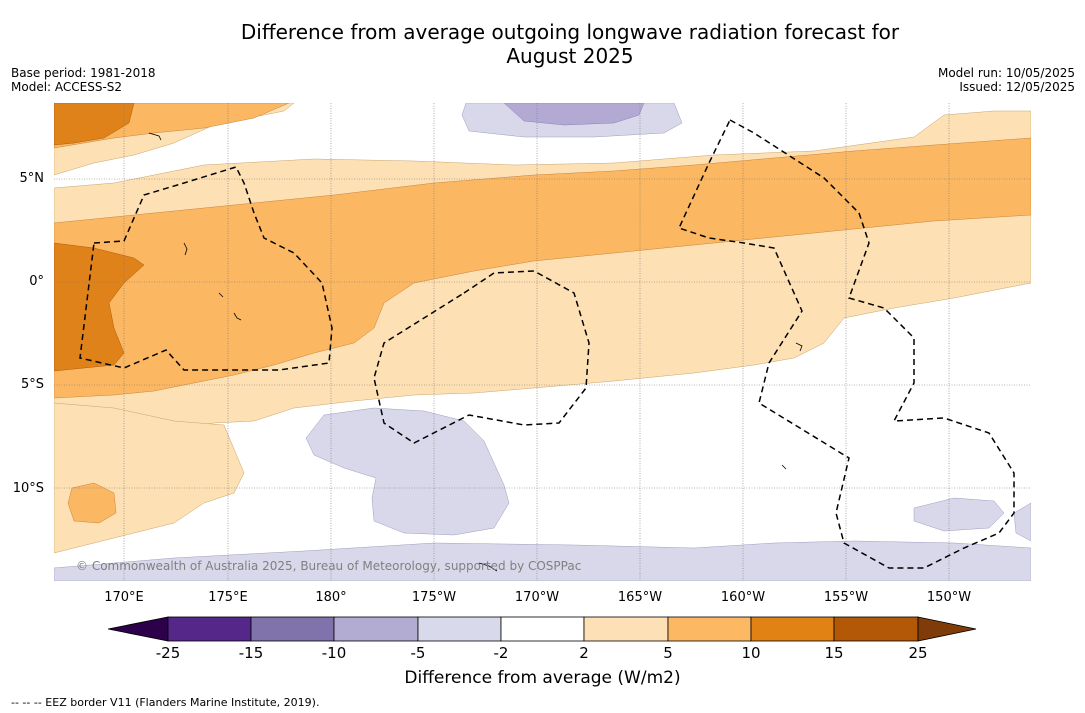  What do you see at coordinates (99, 307) in the screenshot?
I see `contour-pos-10-15-w` at bounding box center [99, 307].